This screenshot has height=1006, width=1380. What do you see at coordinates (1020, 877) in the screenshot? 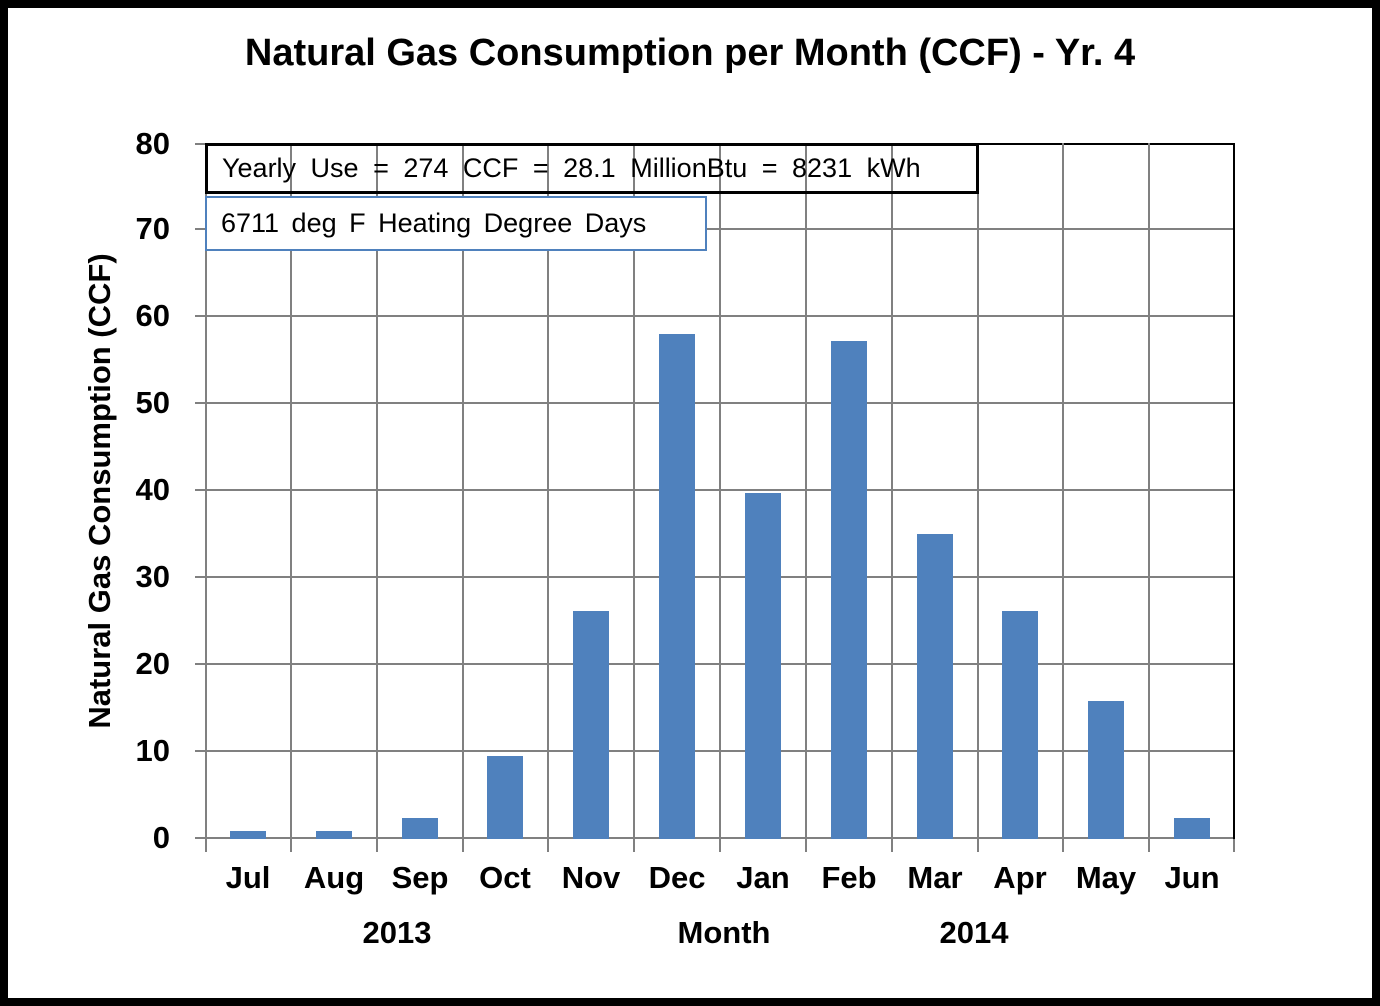
I see `x-tick-label-apr: Apr` at bounding box center [1020, 877].